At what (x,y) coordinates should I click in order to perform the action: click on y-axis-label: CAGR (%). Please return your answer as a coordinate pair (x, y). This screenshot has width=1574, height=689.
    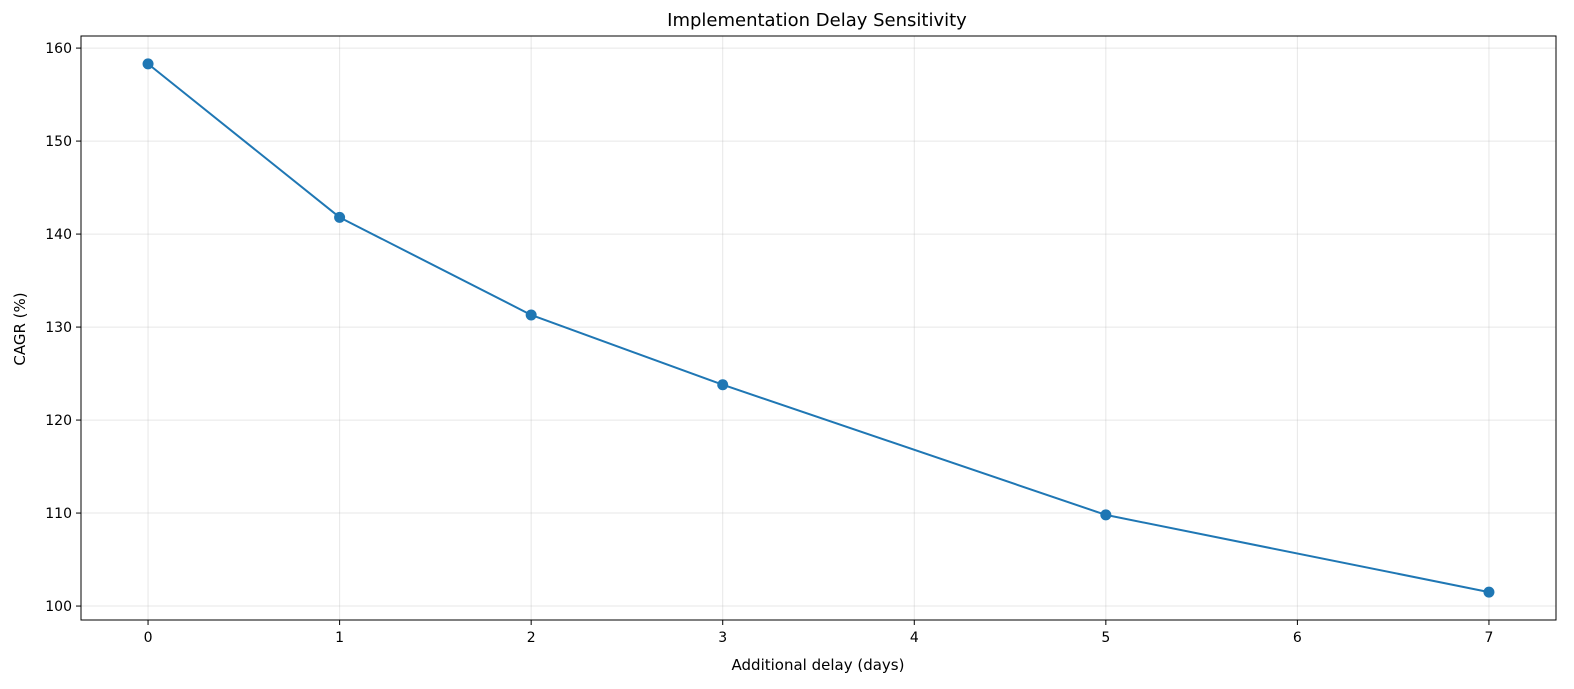
    Looking at the image, I should click on (20, 328).